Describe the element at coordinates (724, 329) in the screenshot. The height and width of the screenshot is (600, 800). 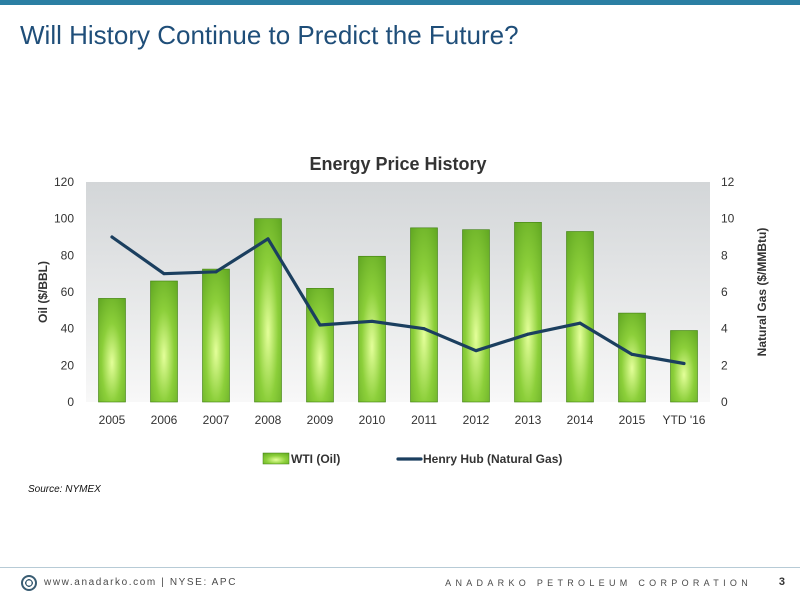
I see `right-tick-label: 4` at that location.